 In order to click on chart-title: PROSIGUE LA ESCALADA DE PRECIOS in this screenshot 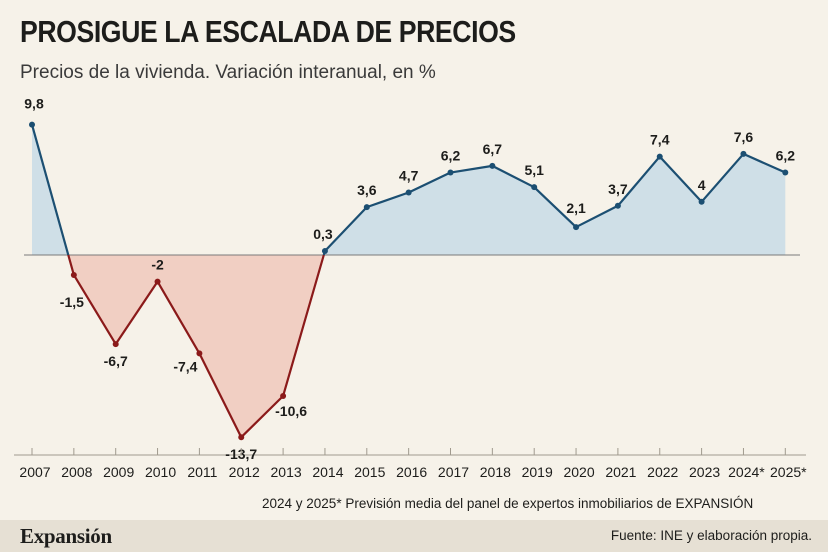, I will do `click(268, 31)`.